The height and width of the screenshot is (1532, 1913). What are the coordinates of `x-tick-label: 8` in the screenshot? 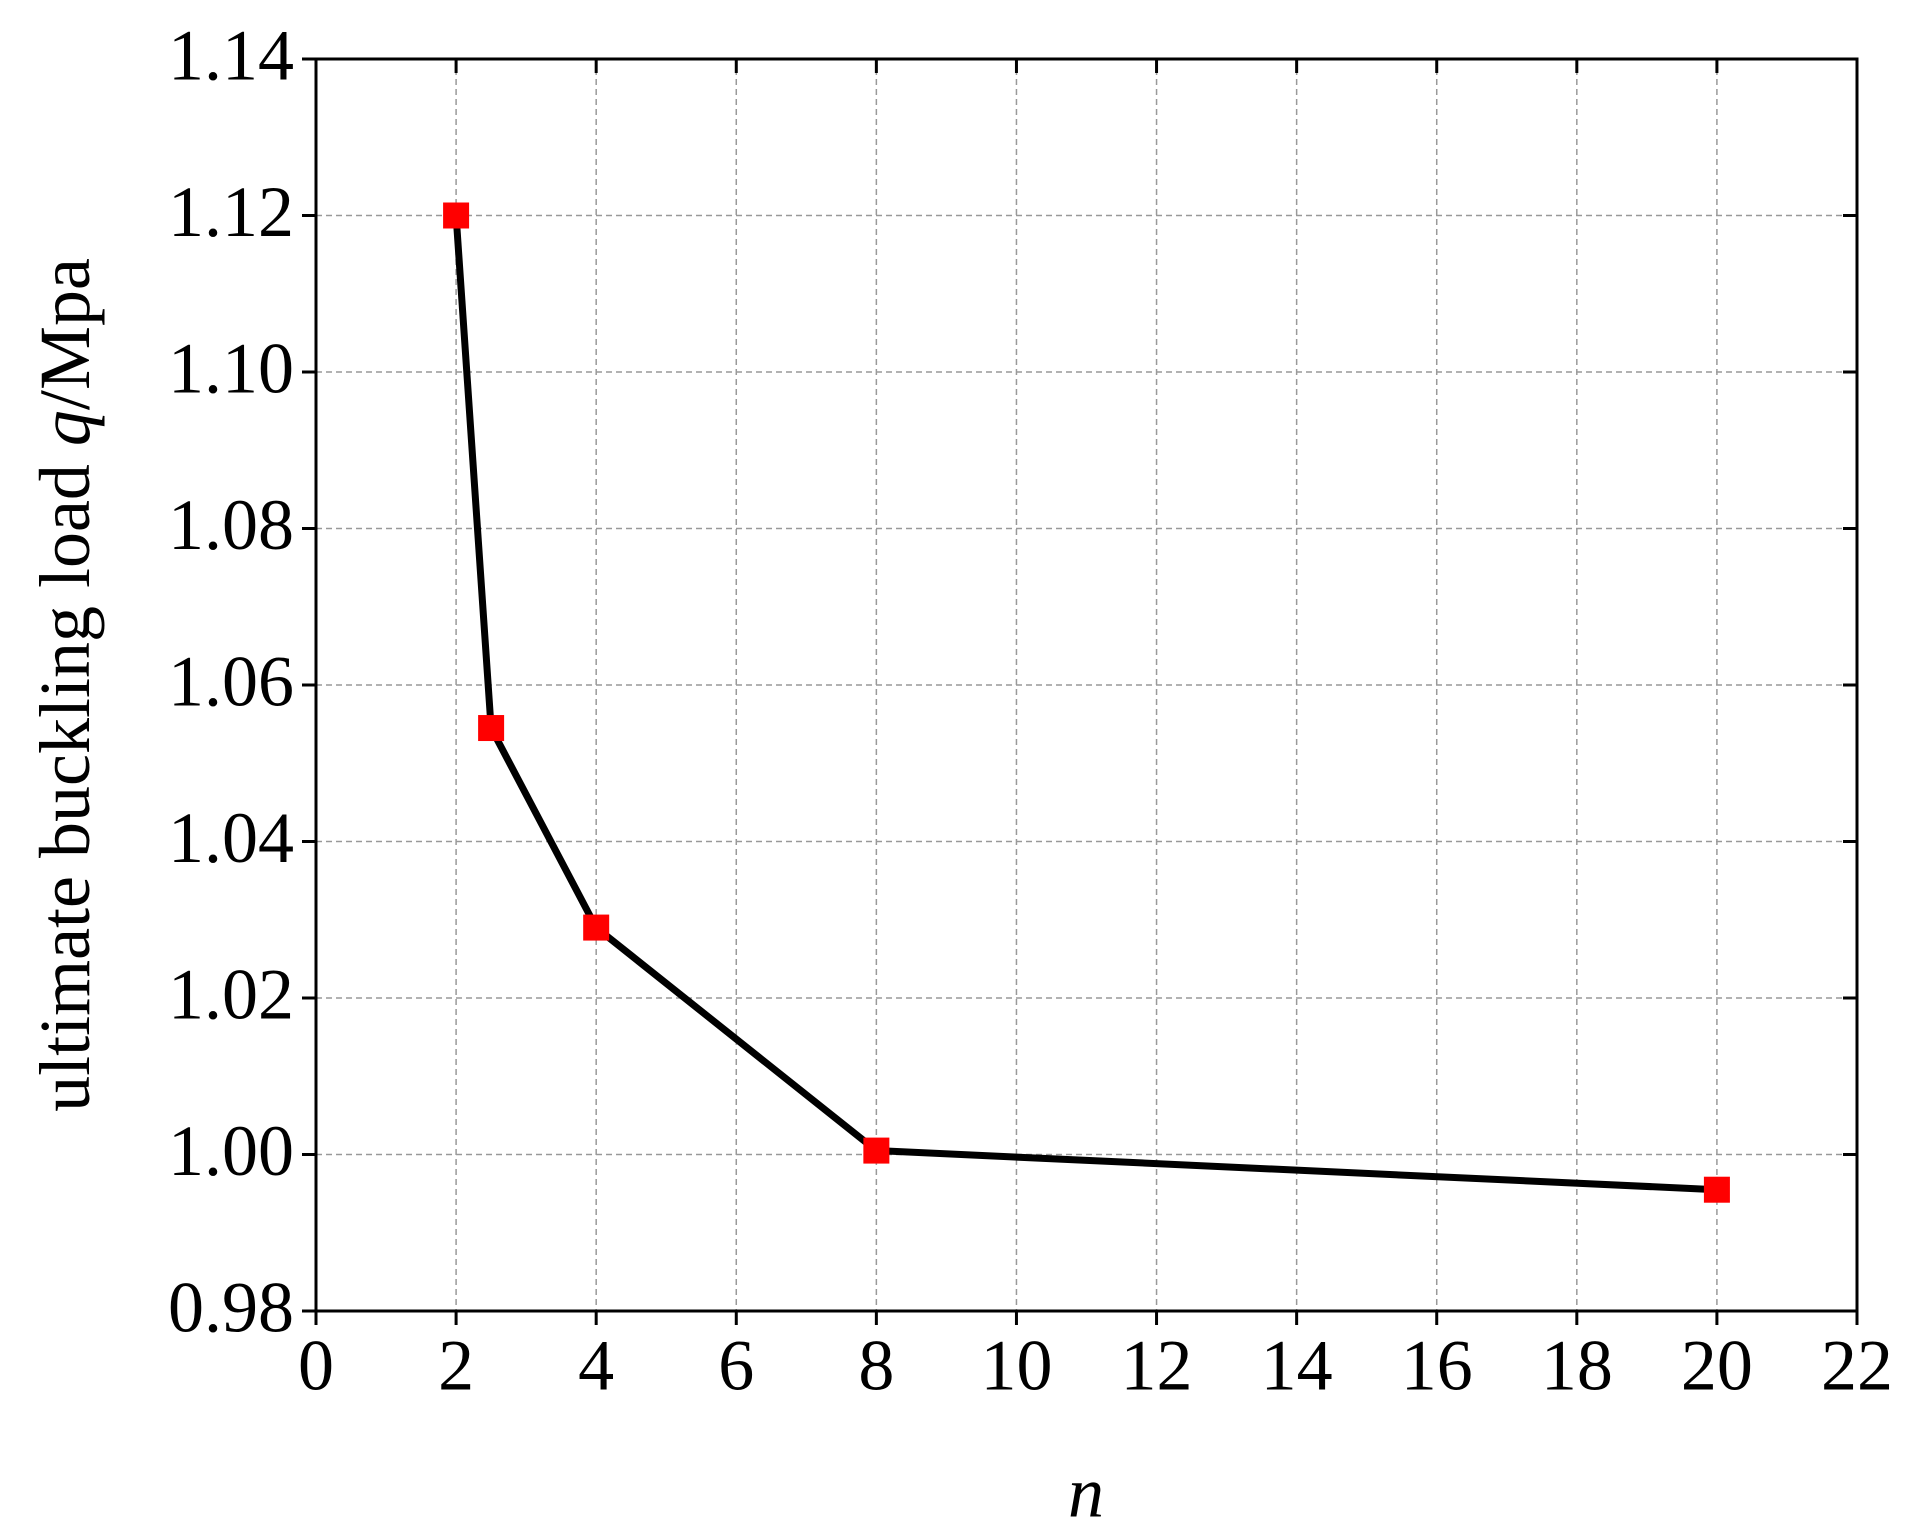 It's located at (876, 1366).